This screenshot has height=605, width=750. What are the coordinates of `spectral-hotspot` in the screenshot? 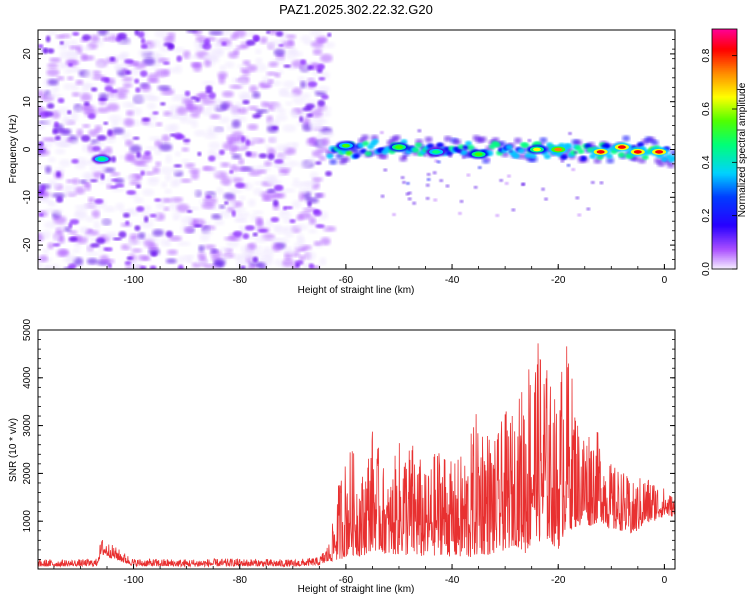 It's located at (558, 149).